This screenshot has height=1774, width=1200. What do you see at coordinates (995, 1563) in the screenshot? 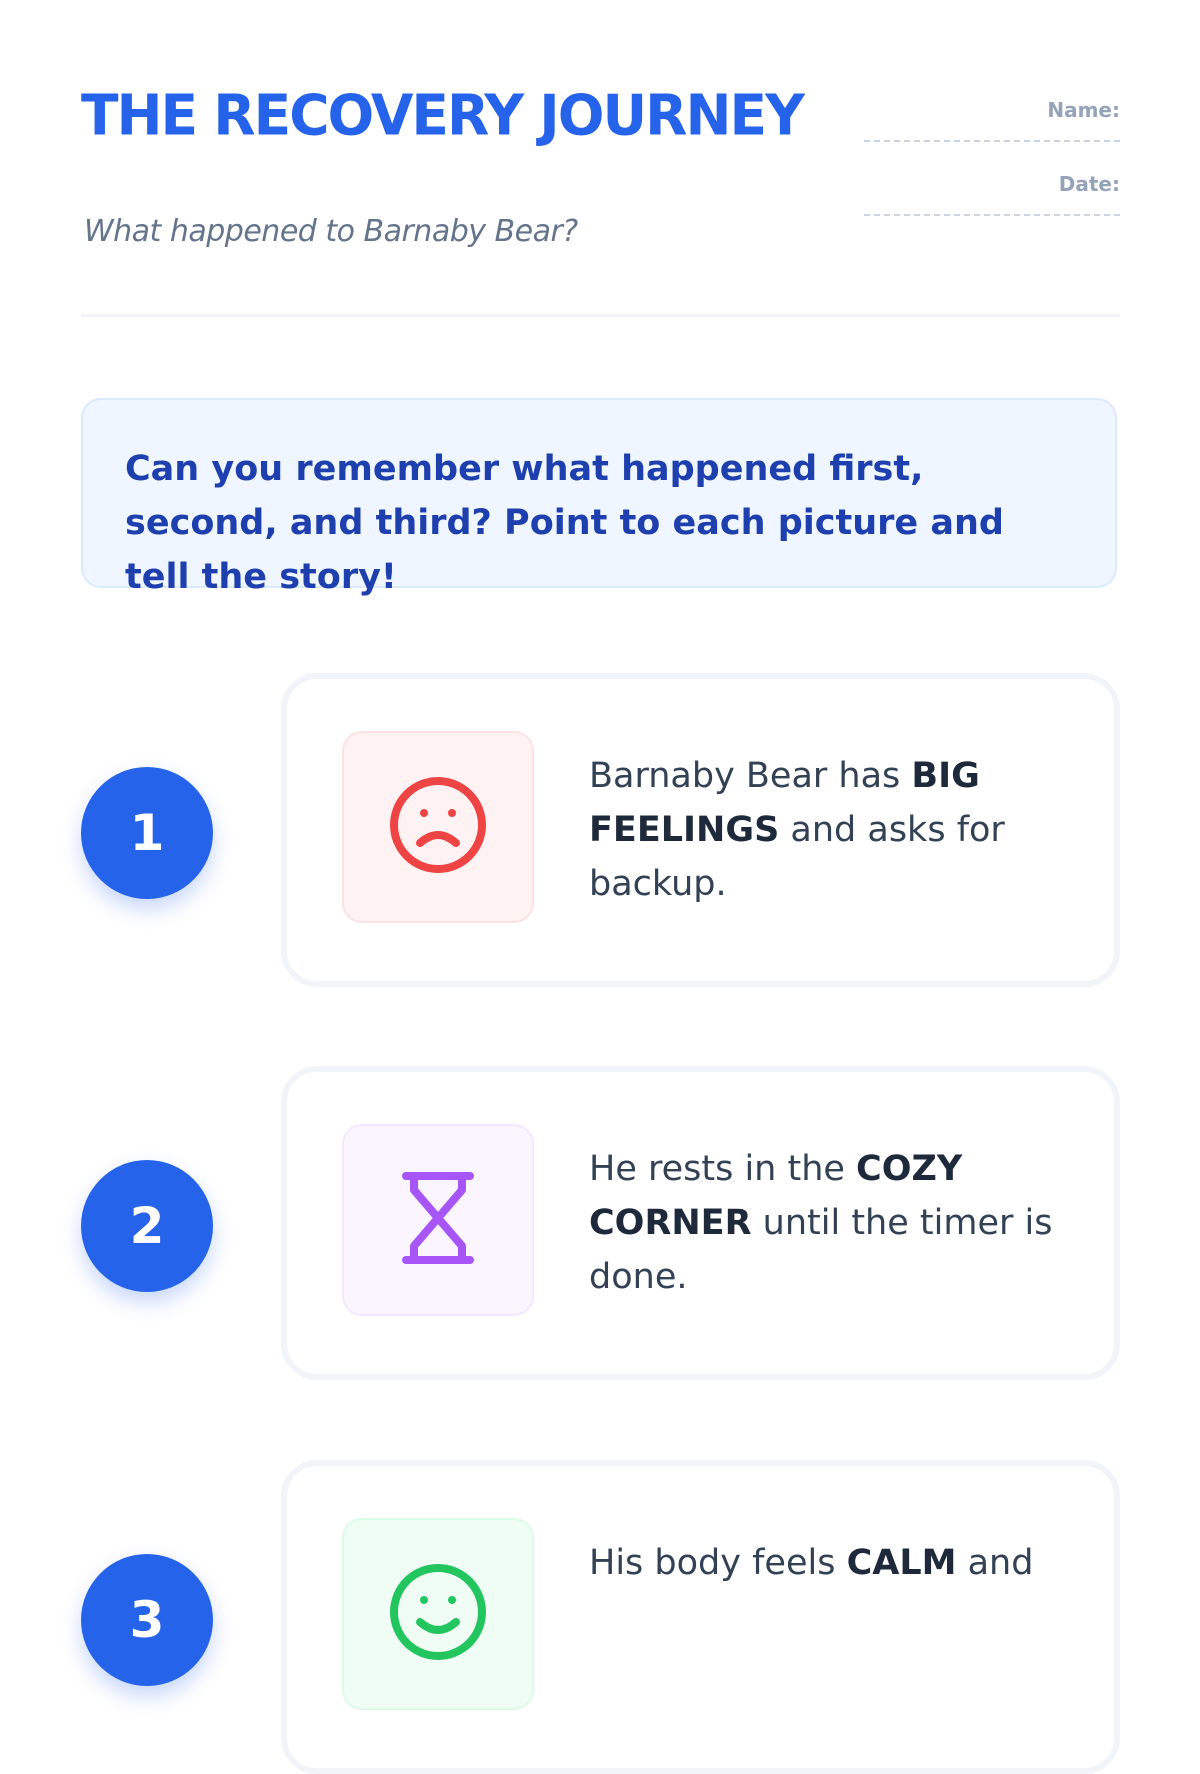
I see `step-text-post: and` at bounding box center [995, 1563].